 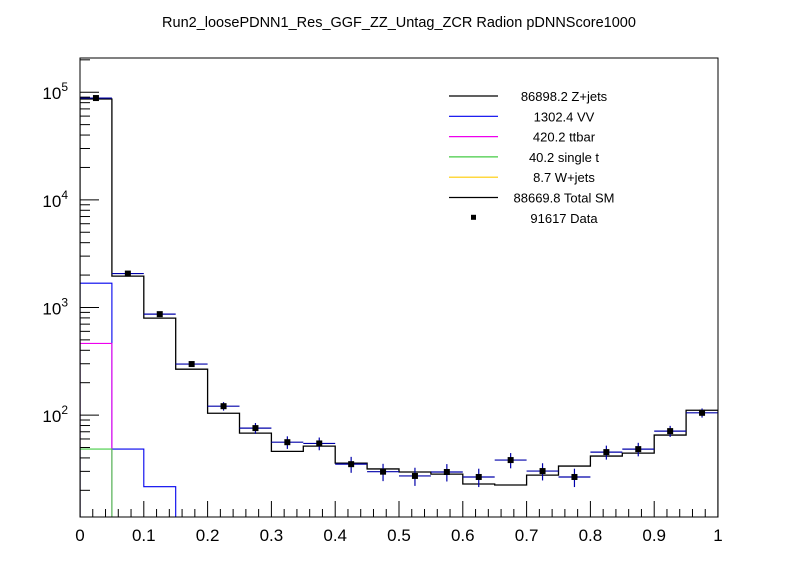 I want to click on x-tick-label: 0.9, so click(x=654, y=535).